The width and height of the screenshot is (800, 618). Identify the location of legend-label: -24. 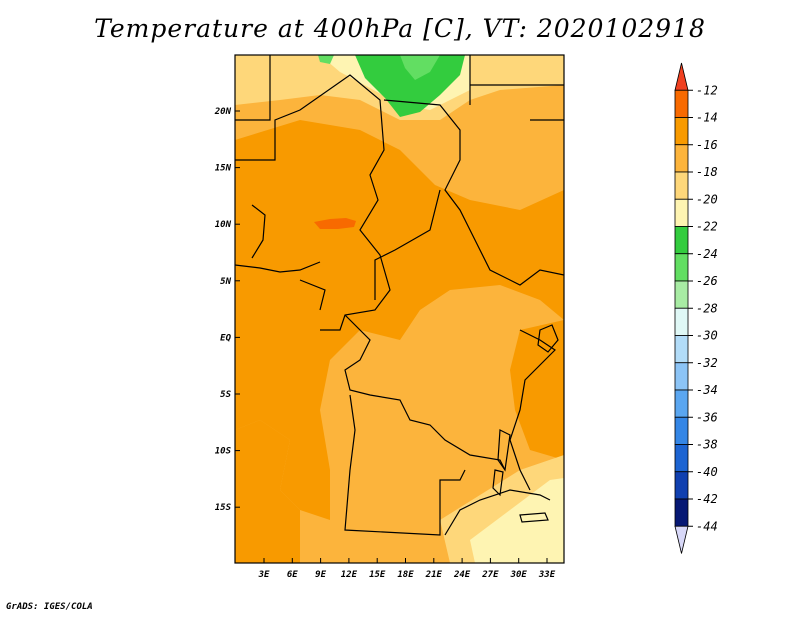
(707, 254).